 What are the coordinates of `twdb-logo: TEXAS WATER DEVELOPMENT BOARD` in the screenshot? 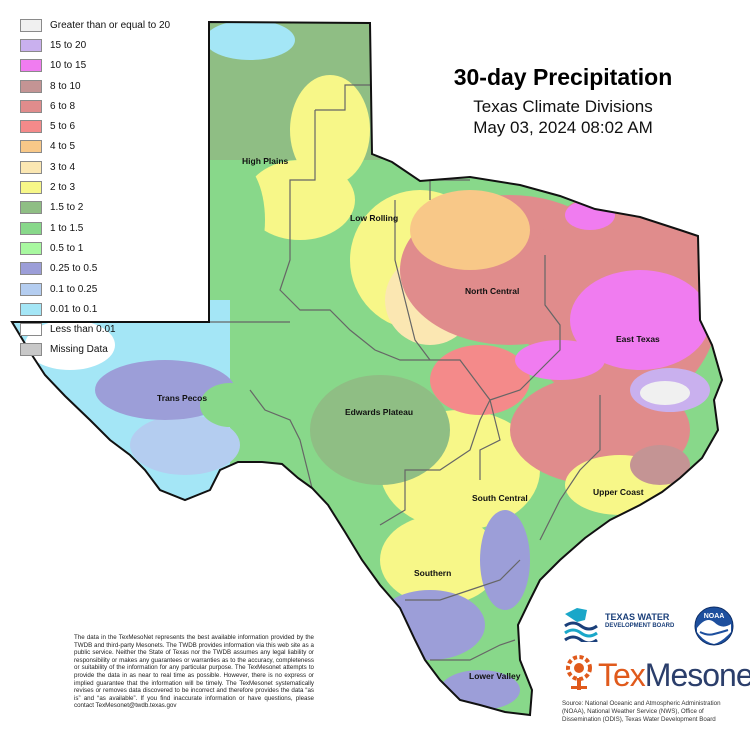 It's located at (625, 625).